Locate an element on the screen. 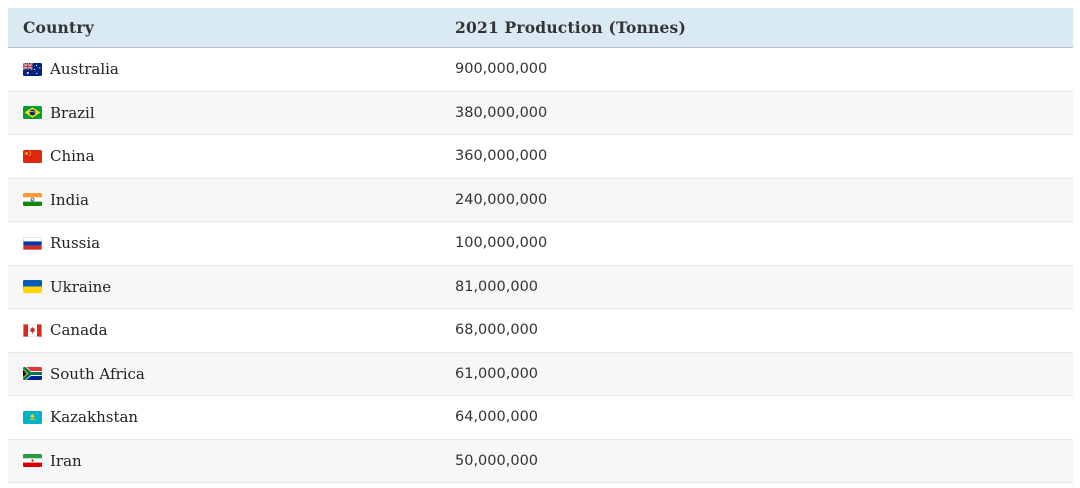  country-cell: Ukraine is located at coordinates (231, 287).